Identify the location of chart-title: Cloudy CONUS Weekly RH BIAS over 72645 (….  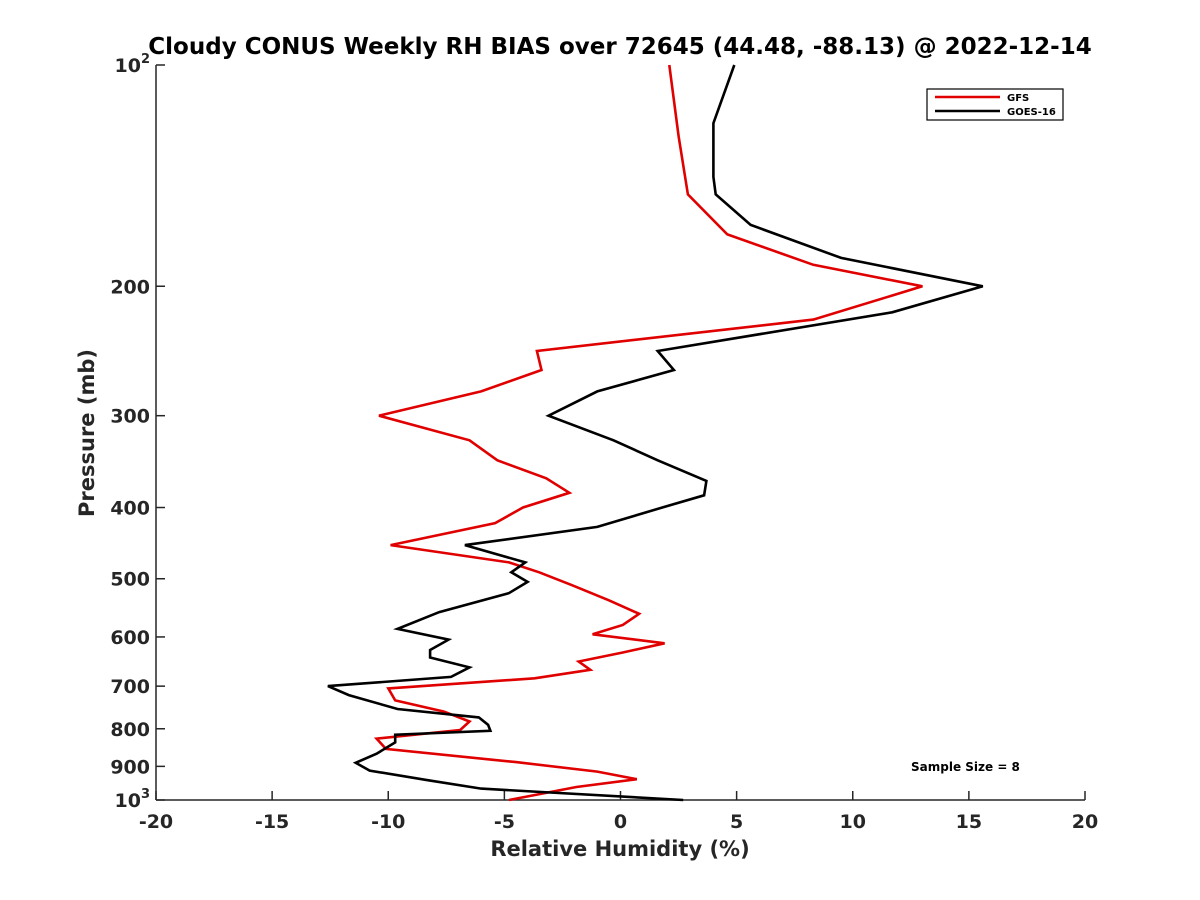
(619, 47).